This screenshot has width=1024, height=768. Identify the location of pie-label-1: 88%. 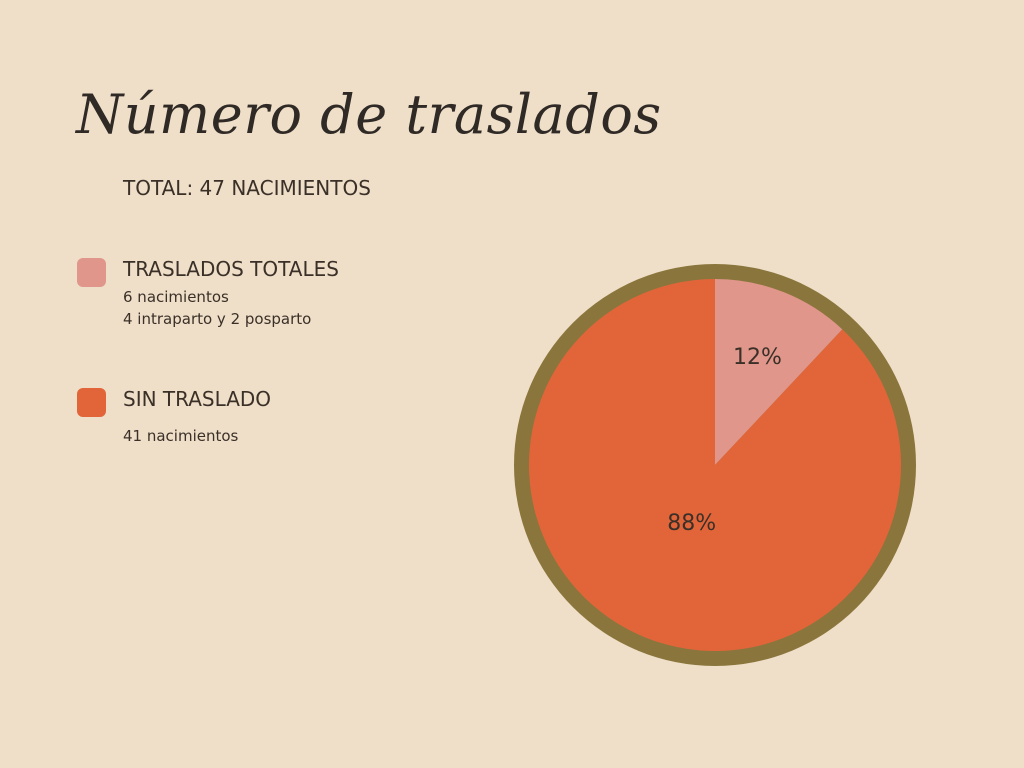
(691, 523).